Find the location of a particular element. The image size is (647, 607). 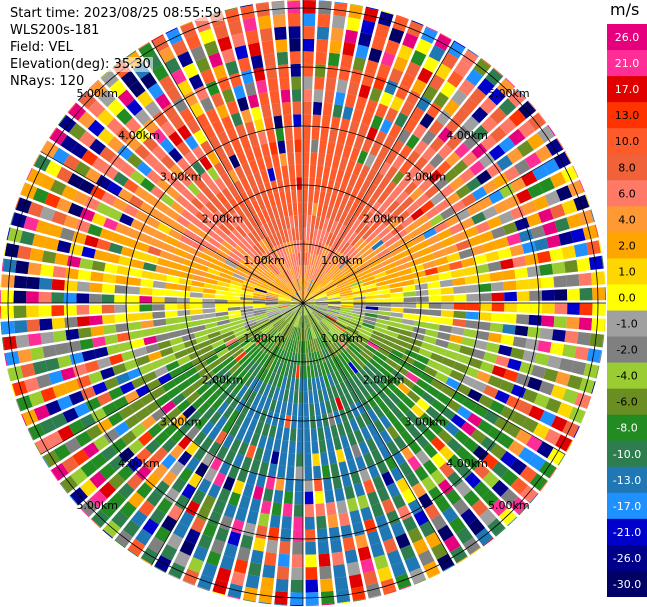

colorbar-swatch is located at coordinates (627, 271).